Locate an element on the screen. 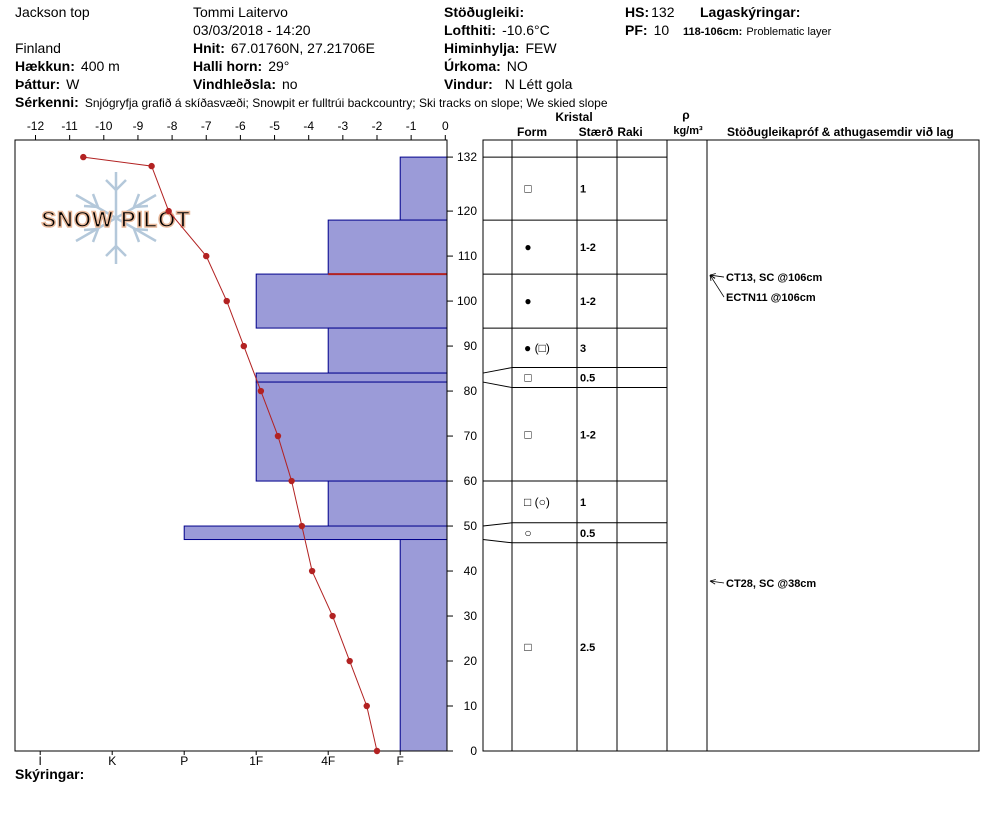 This screenshot has width=994, height=840. y-tick-label: 90 is located at coordinates (471, 346).